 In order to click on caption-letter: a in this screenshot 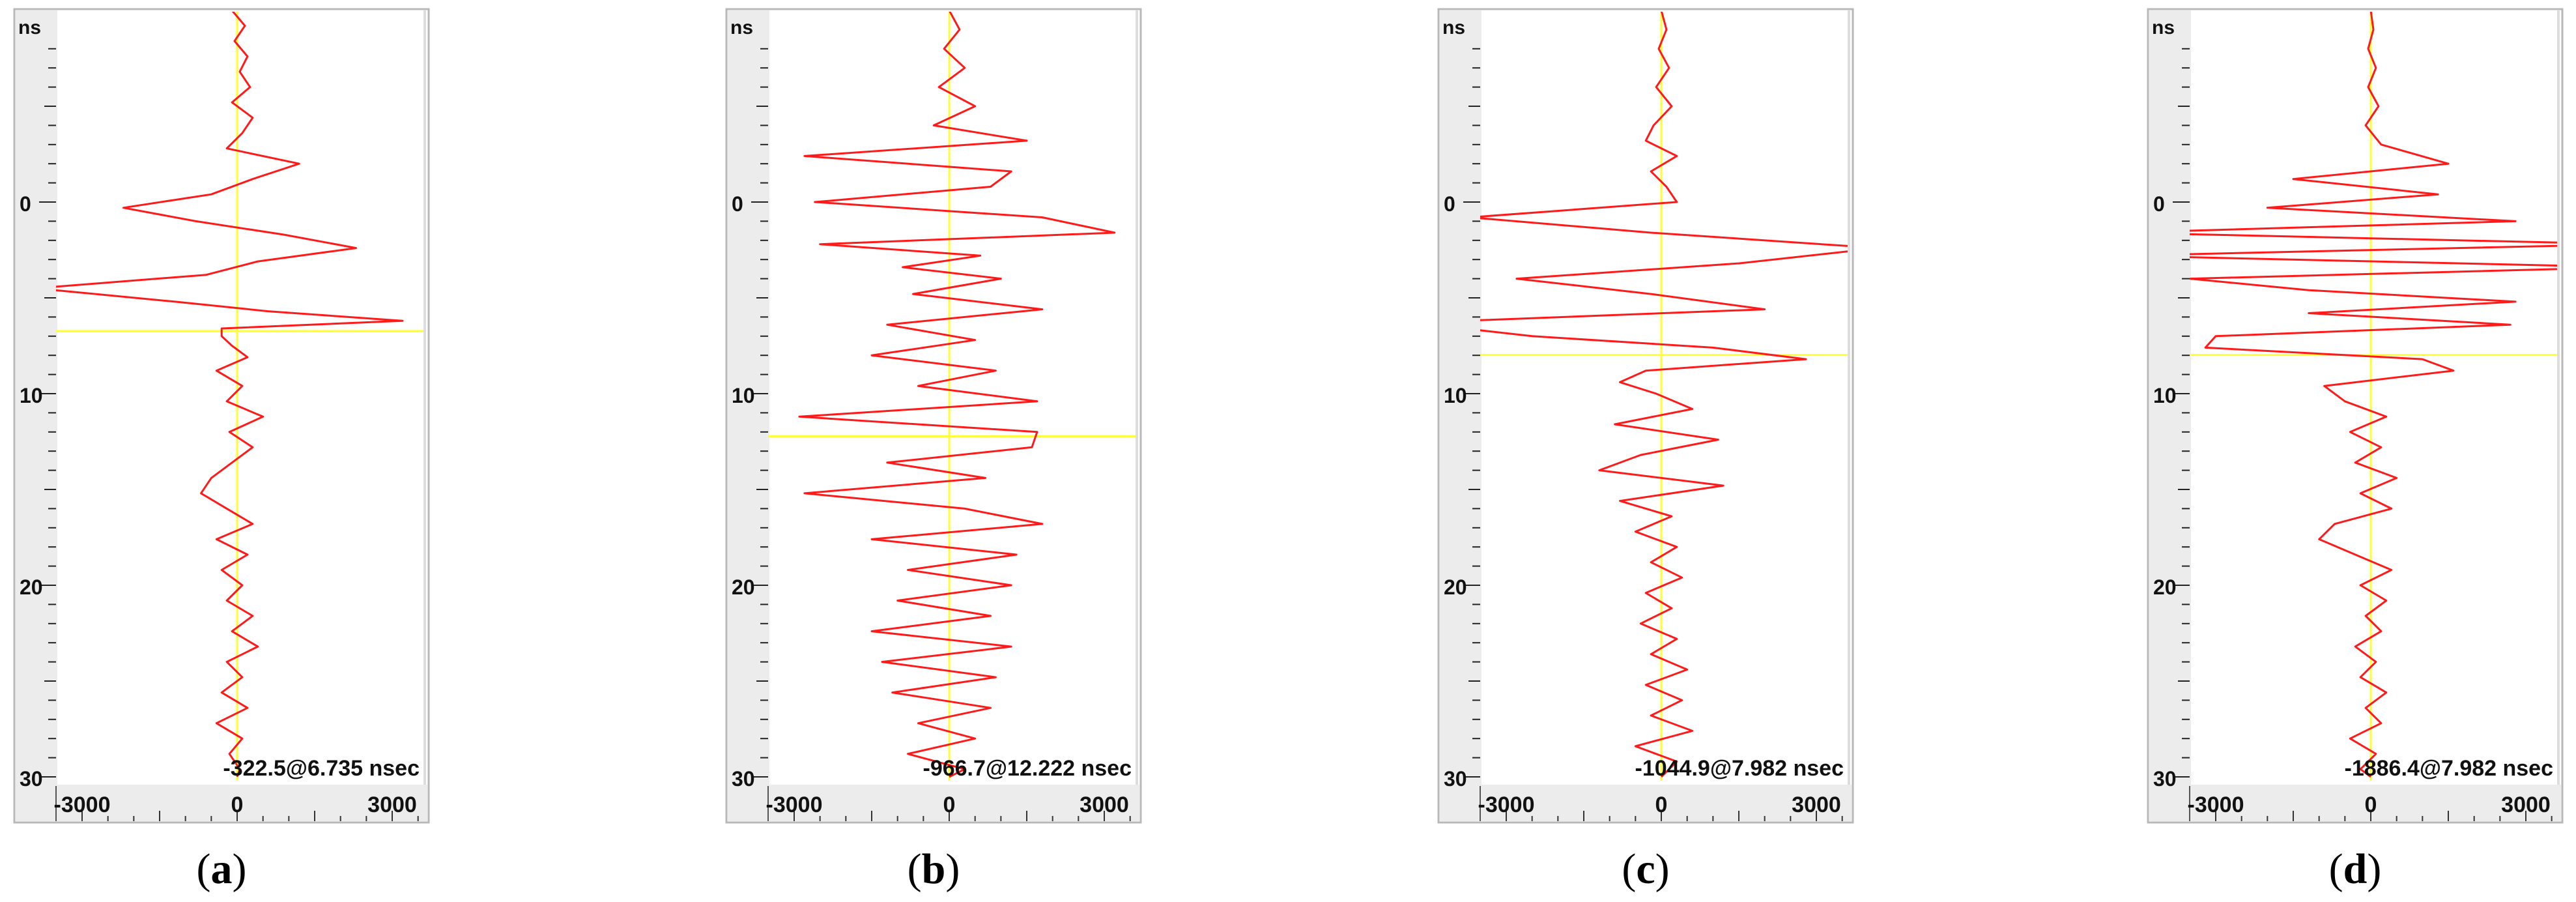, I will do `click(222, 869)`.